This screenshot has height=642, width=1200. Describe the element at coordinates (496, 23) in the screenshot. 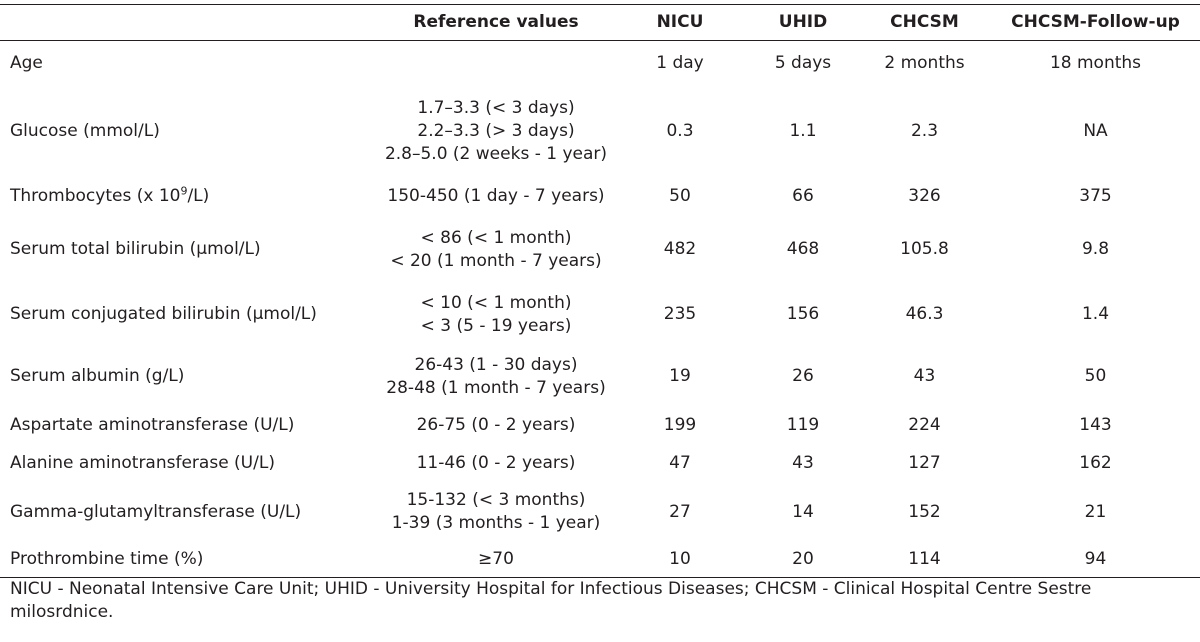

I see `header-reference-values: Reference values` at that location.